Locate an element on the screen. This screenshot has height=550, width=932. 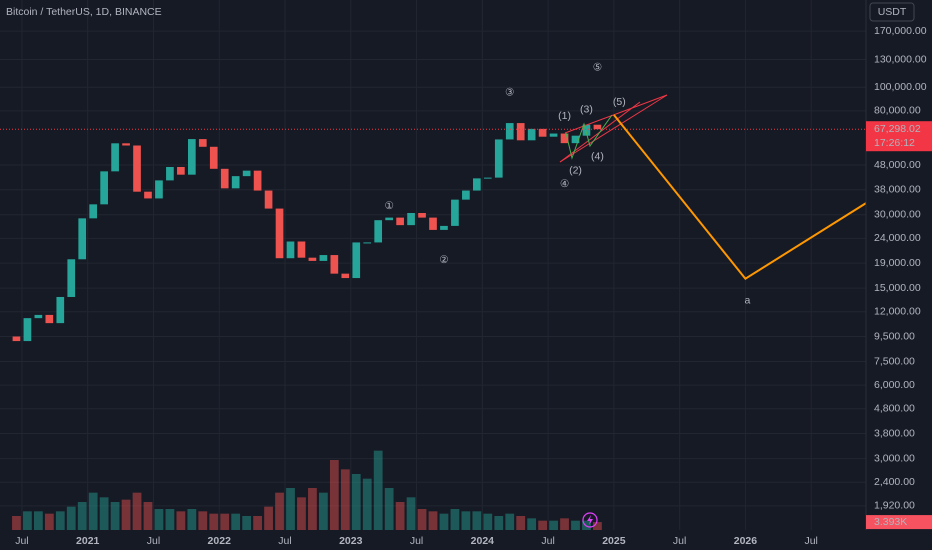
x-tick-label: 2022 is located at coordinates (220, 541).